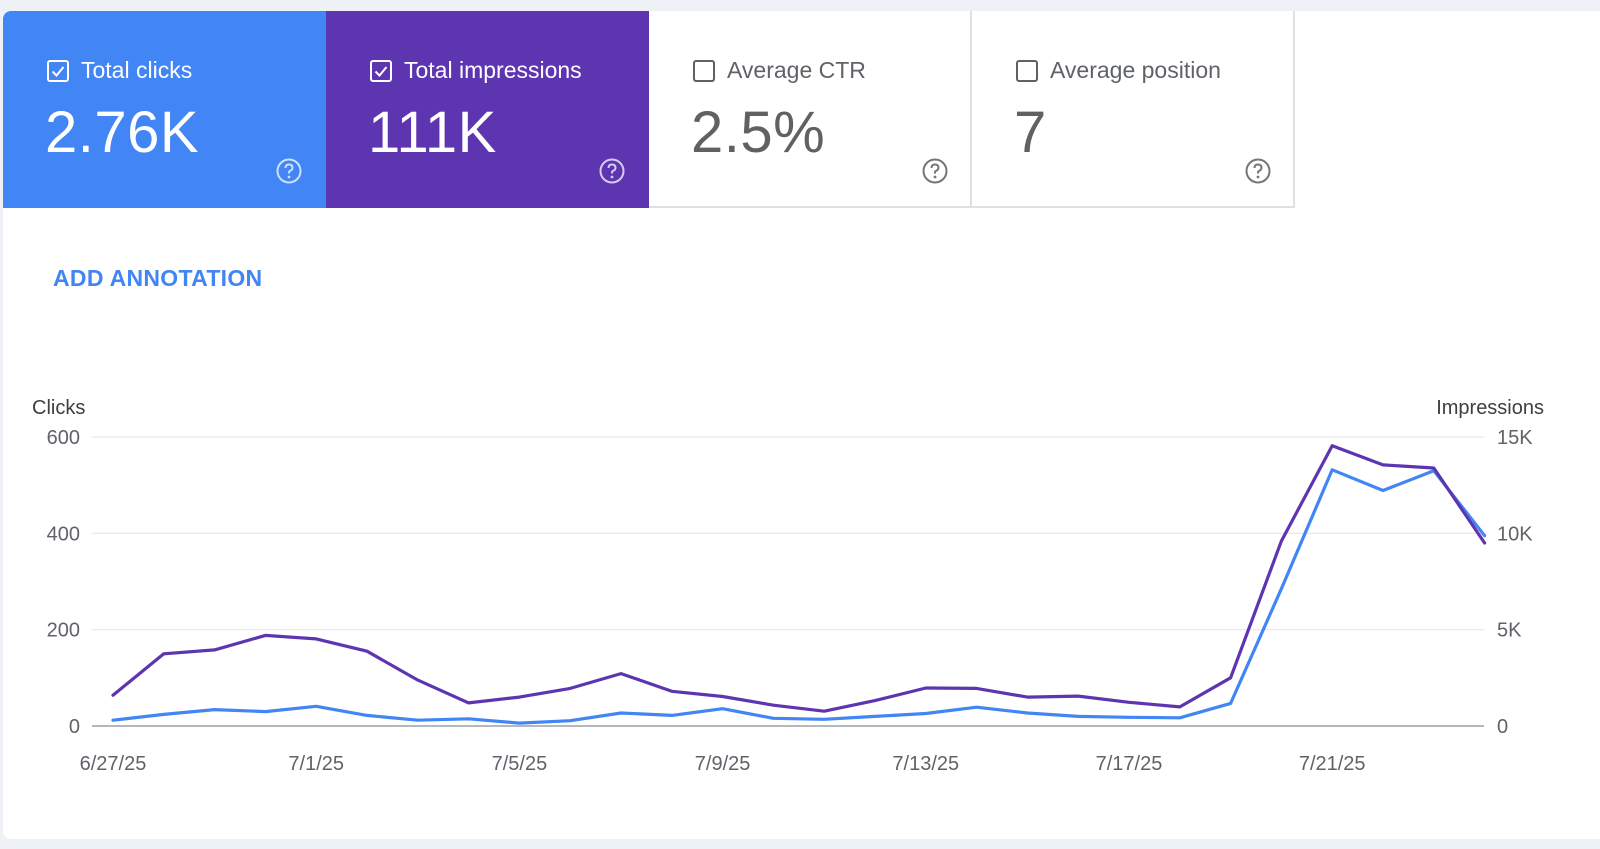  What do you see at coordinates (493, 70) in the screenshot?
I see `total-impressions-label: Total impressions` at bounding box center [493, 70].